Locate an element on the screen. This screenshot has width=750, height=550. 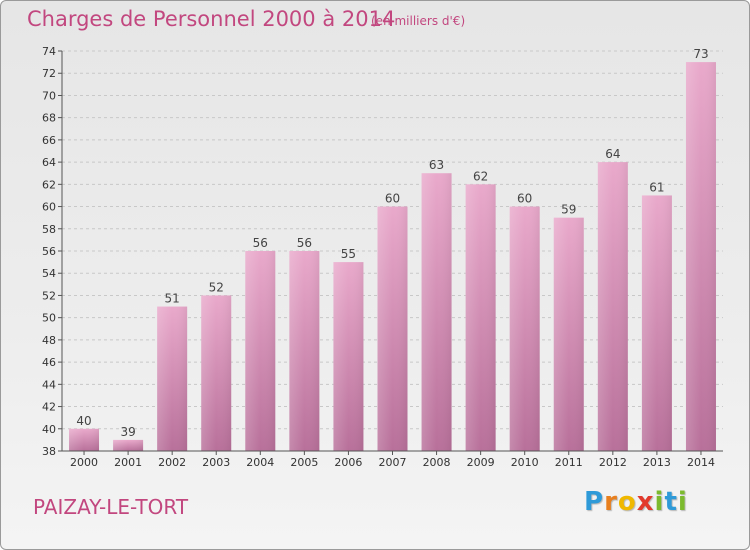
x-tick-label: 2009 is located at coordinates (481, 462).